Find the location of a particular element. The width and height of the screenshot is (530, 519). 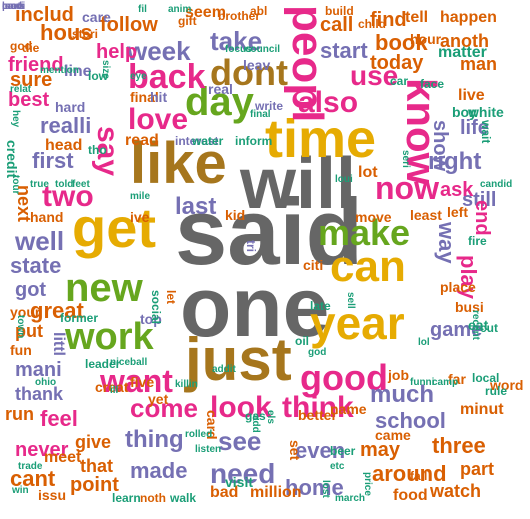

word-need: need is located at coordinates (243, 473).